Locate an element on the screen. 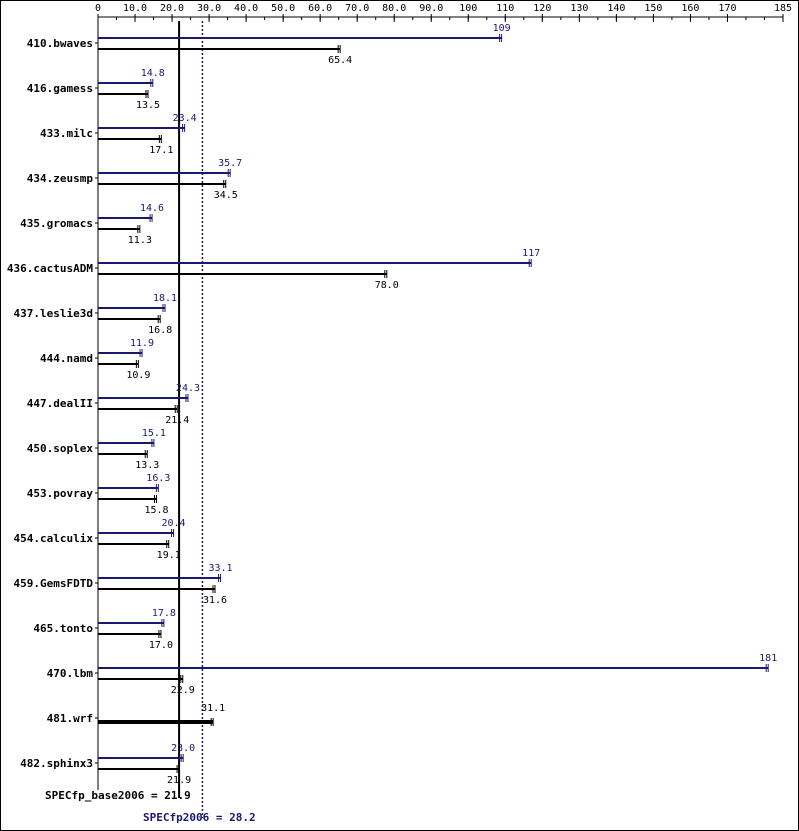  x-tick-label: 20.0 is located at coordinates (172, 8).